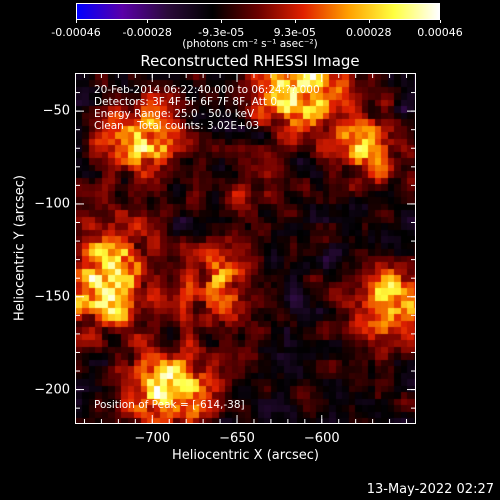  I want to click on datestamp: 13-May-2022 02:27, so click(430, 489).